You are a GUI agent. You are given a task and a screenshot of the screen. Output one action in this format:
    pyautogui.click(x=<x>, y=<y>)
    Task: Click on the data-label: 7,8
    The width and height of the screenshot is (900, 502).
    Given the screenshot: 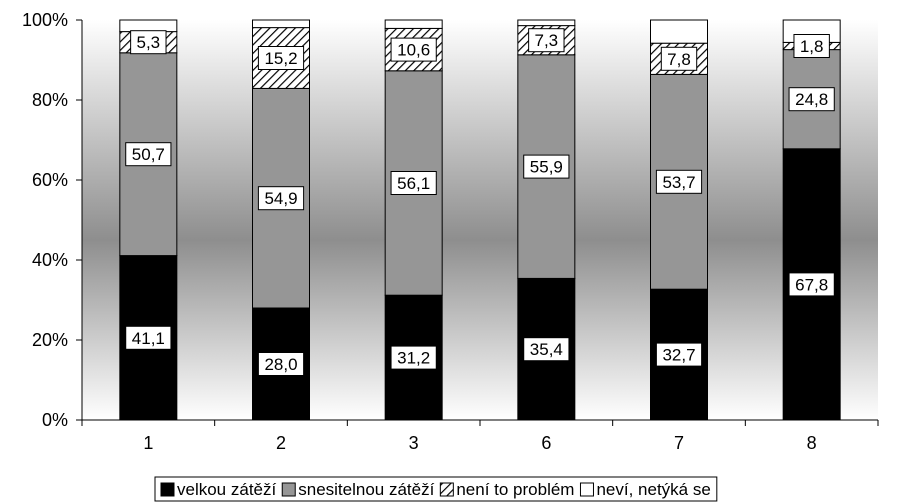 What is the action you would take?
    pyautogui.click(x=679, y=59)
    